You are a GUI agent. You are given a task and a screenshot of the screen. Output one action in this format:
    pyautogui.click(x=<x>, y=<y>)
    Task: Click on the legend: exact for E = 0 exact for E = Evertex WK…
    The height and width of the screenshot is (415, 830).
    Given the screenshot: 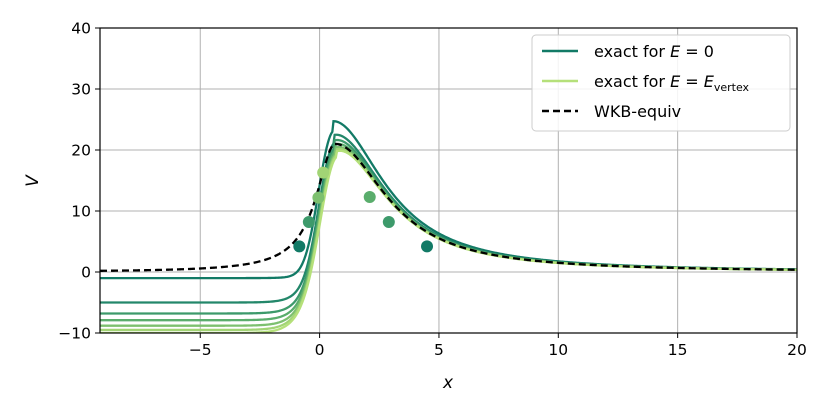 What is the action you would take?
    pyautogui.click(x=661, y=83)
    